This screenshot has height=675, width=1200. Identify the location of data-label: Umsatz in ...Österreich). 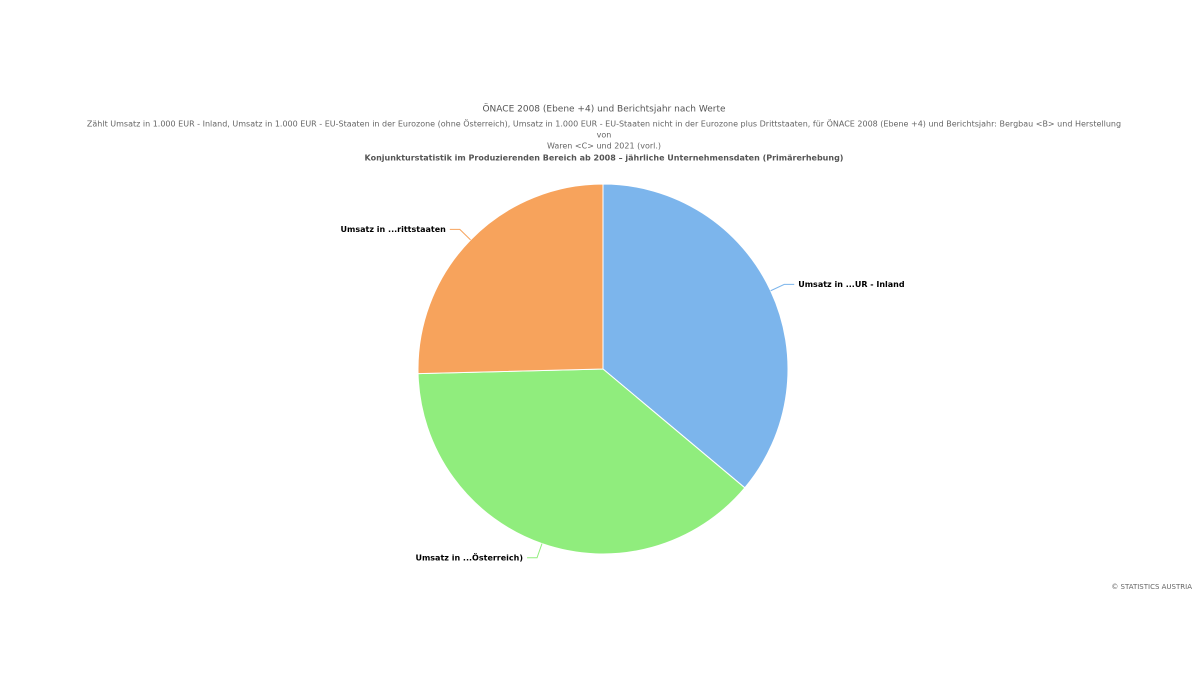
(469, 557).